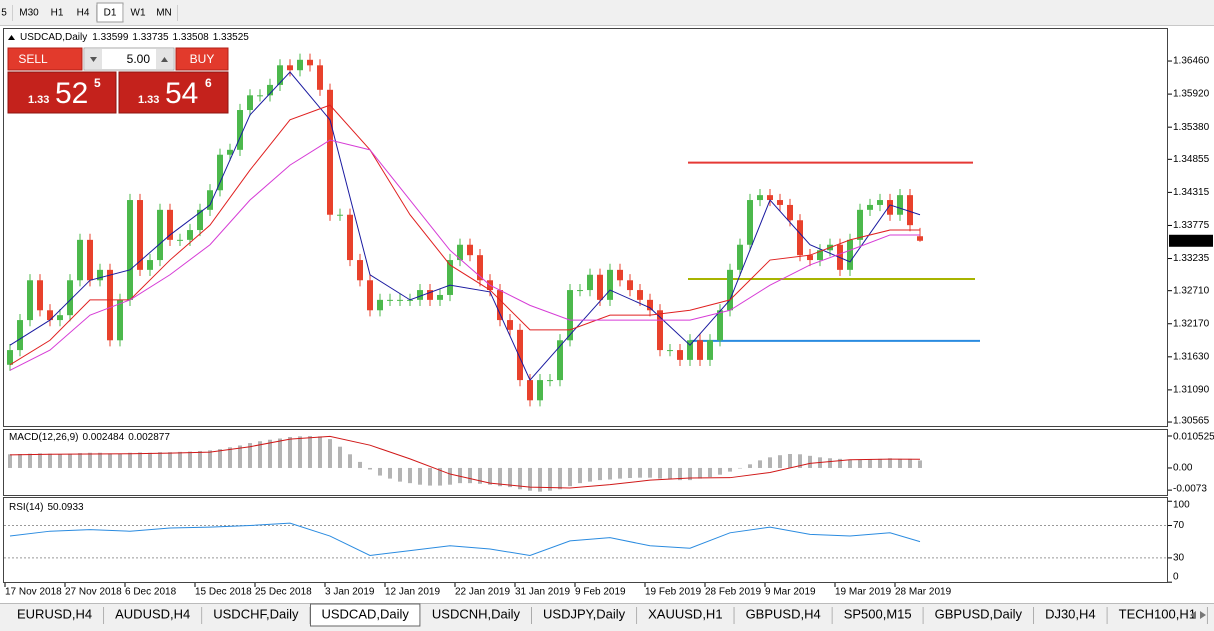 This screenshot has width=1214, height=631. I want to click on symbol-tab-label: XAUUSD,H1, so click(685, 613).